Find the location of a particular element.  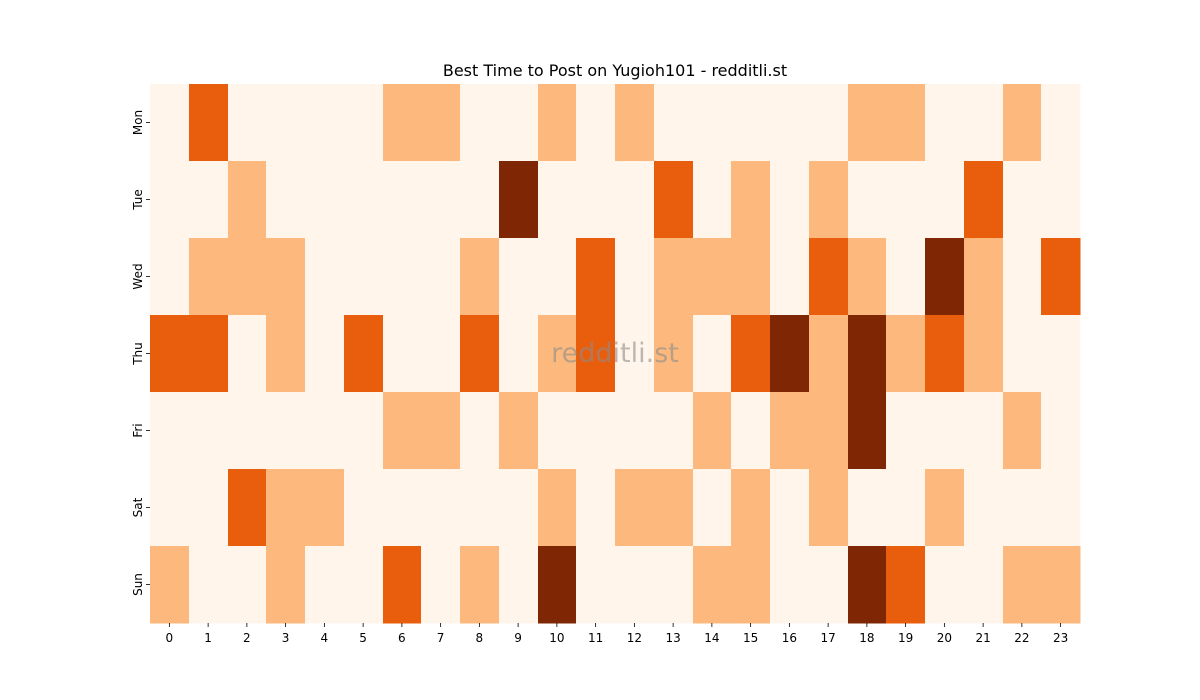

y-axis: Mon Tue Wed Thu Fri Sat Sun is located at coordinates (140, 353).